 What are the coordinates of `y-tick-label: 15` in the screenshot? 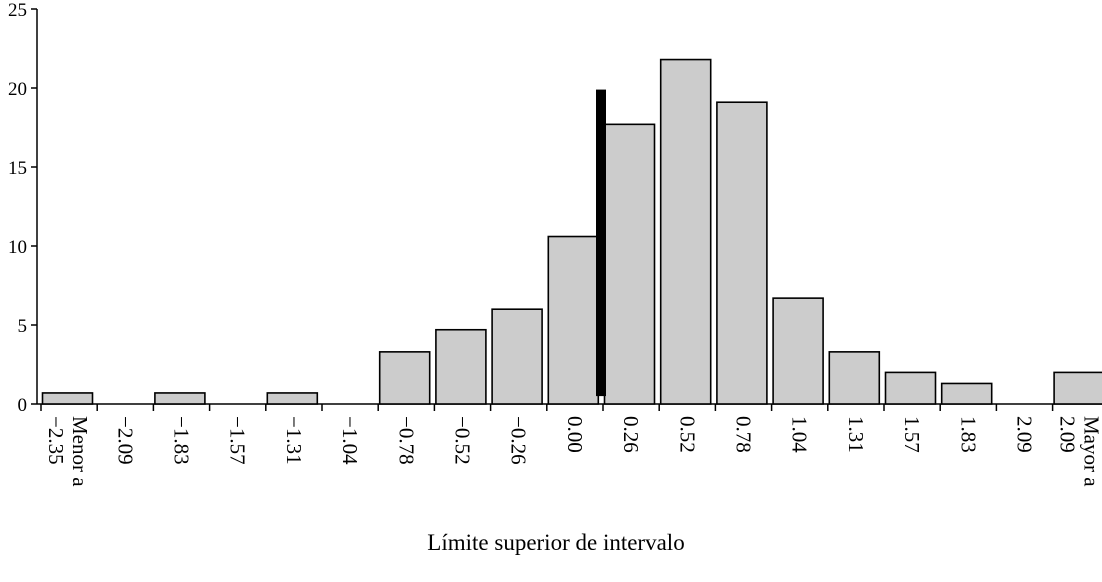 It's located at (17, 168).